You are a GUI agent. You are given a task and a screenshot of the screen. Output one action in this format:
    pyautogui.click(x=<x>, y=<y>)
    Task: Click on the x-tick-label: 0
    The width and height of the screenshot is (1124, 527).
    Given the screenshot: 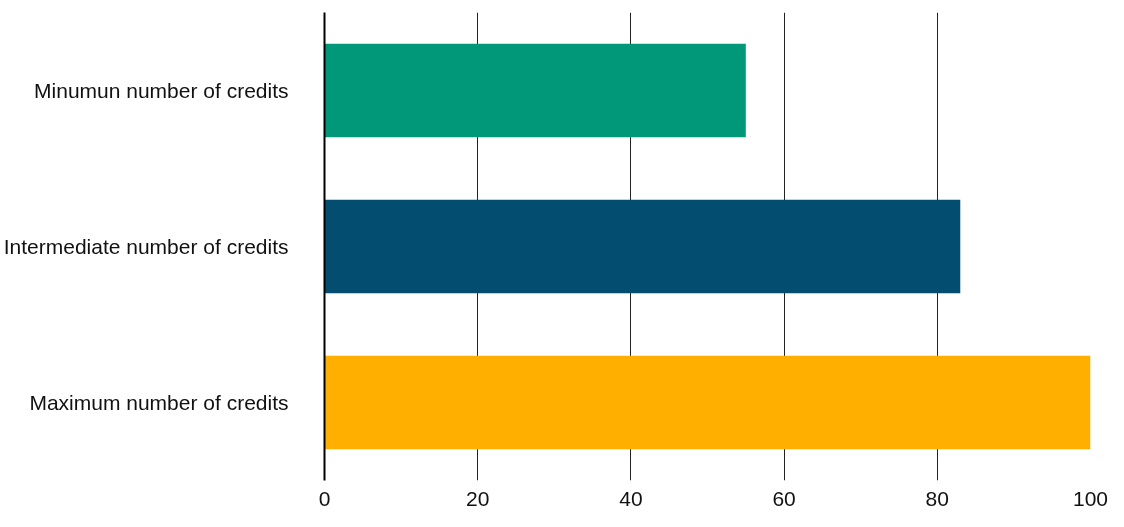 What is the action you would take?
    pyautogui.click(x=324, y=498)
    